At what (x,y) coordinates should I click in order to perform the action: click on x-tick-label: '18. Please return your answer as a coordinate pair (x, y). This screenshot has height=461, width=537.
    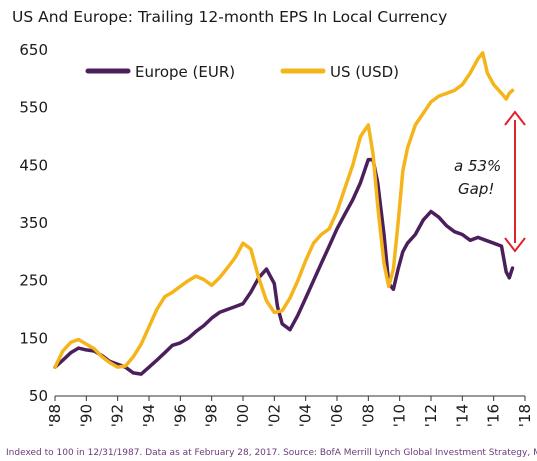
    Looking at the image, I should click on (525, 415).